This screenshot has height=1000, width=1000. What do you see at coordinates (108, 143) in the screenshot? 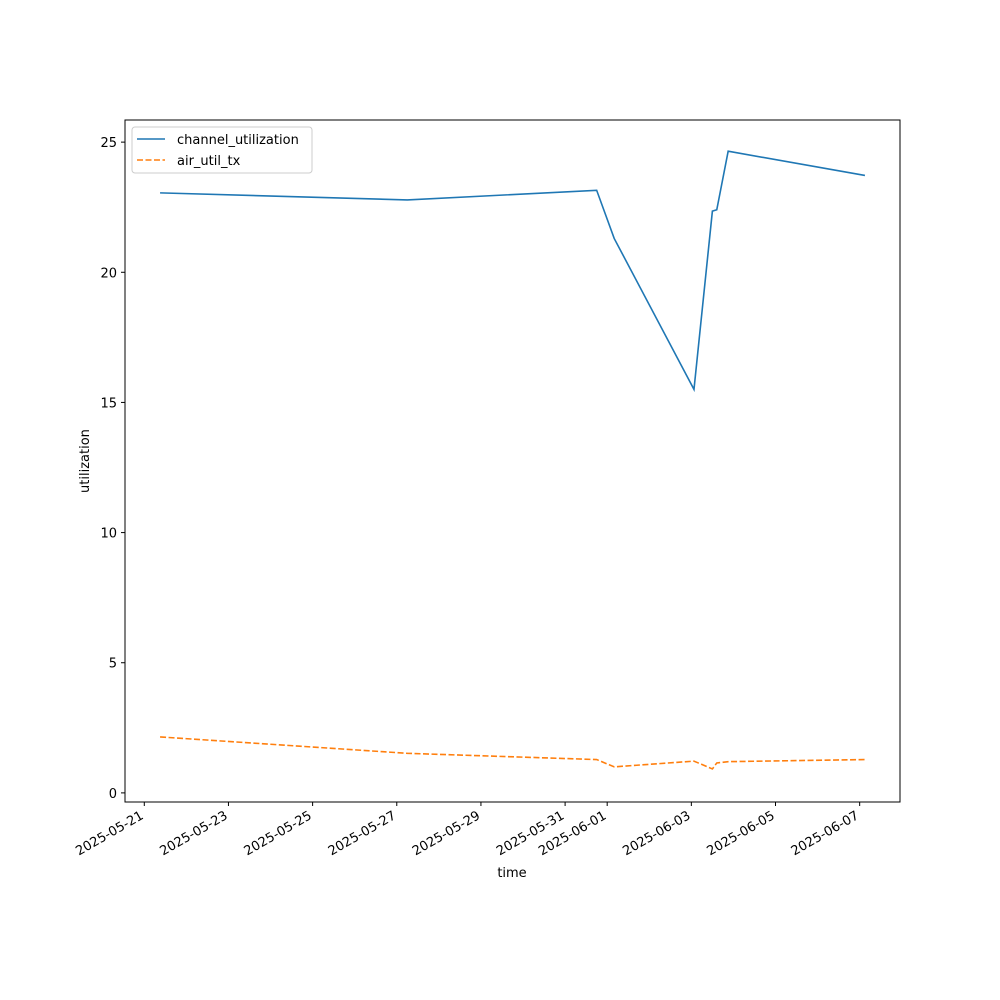
I see `y-tick-label: 25` at bounding box center [108, 143].